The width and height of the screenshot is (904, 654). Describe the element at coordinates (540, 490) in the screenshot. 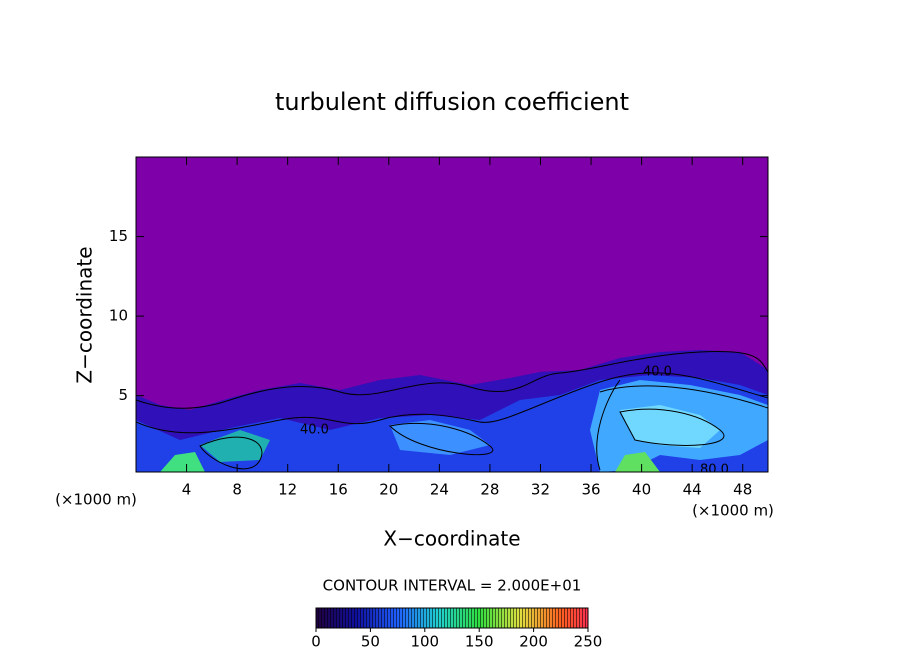

I see `x-tick-label: 32` at that location.